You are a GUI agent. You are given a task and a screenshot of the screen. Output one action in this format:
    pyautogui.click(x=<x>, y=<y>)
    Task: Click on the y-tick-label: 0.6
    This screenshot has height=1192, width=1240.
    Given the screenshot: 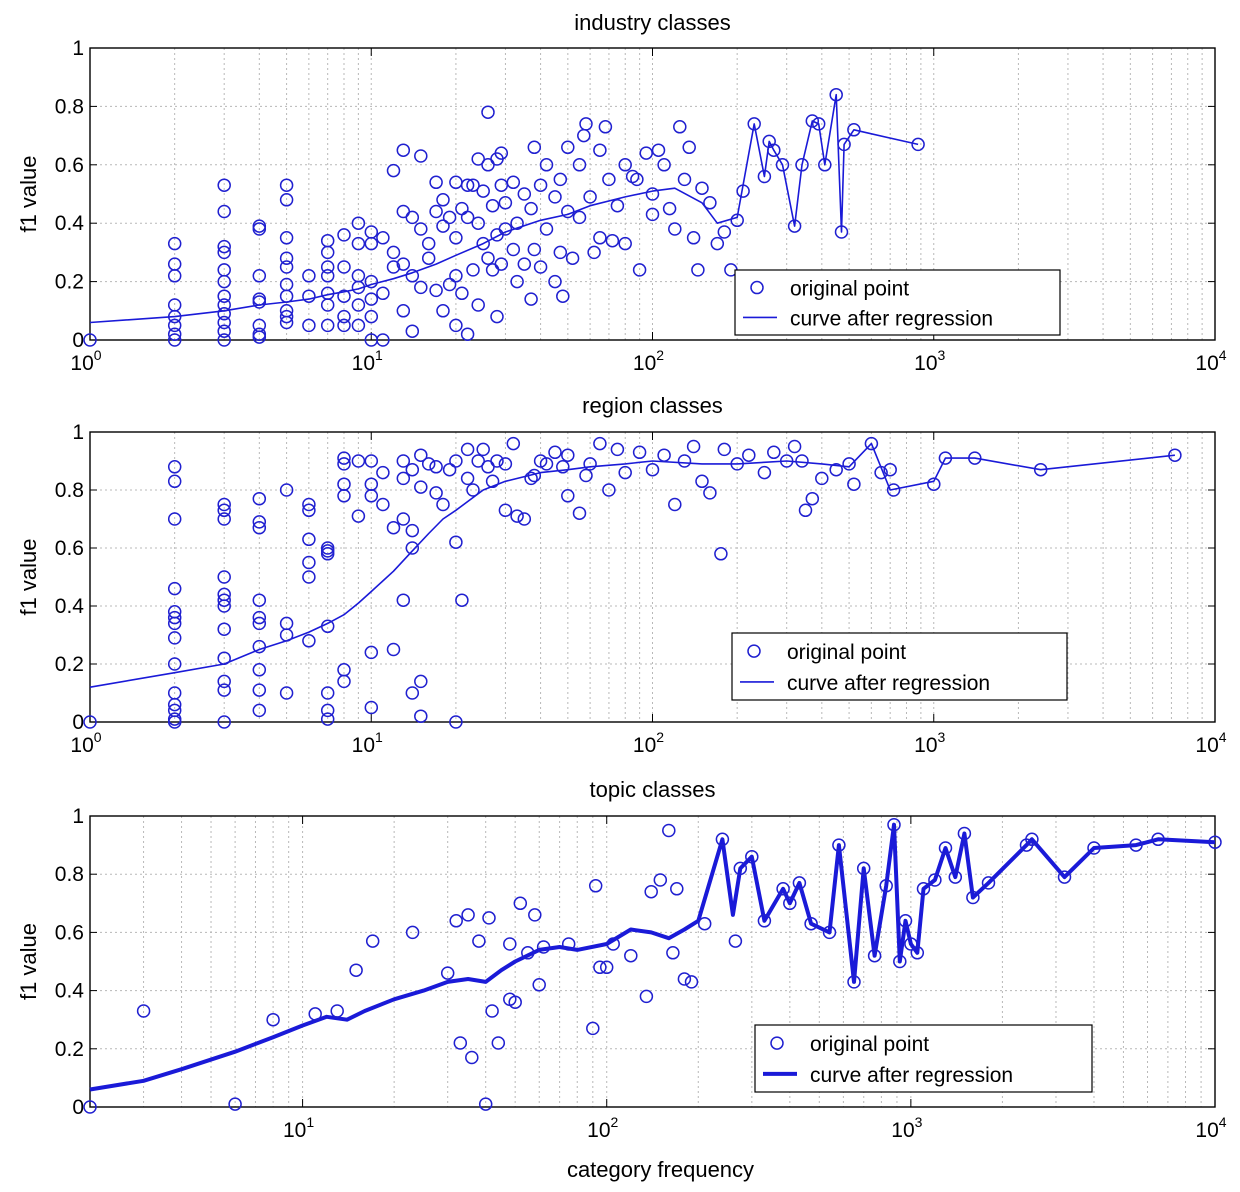 What is the action you would take?
    pyautogui.click(x=69, y=548)
    